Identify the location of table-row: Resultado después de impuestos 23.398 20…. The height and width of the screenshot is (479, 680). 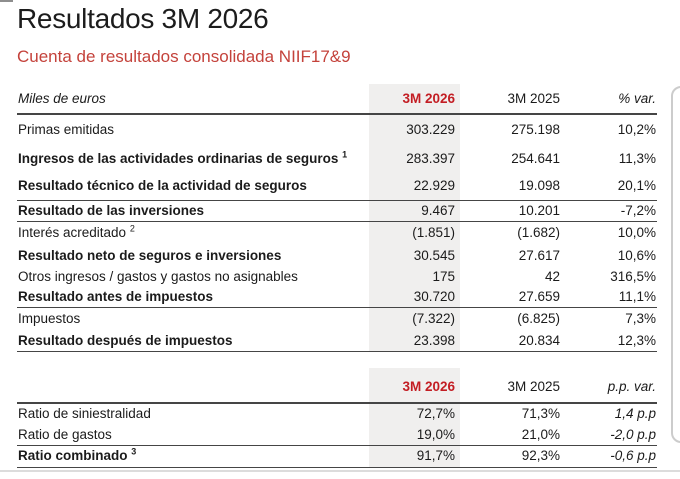
(337, 341).